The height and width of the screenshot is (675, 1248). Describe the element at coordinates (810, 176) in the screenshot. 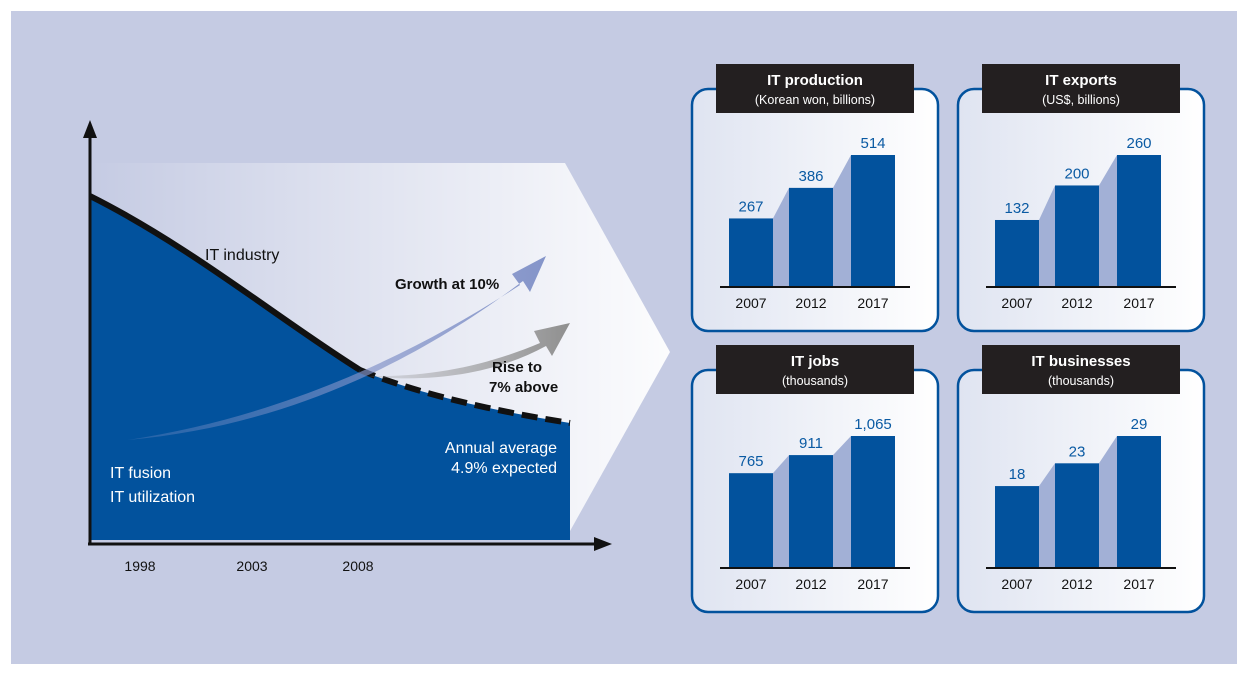

I see `bar-value-label: 386` at that location.